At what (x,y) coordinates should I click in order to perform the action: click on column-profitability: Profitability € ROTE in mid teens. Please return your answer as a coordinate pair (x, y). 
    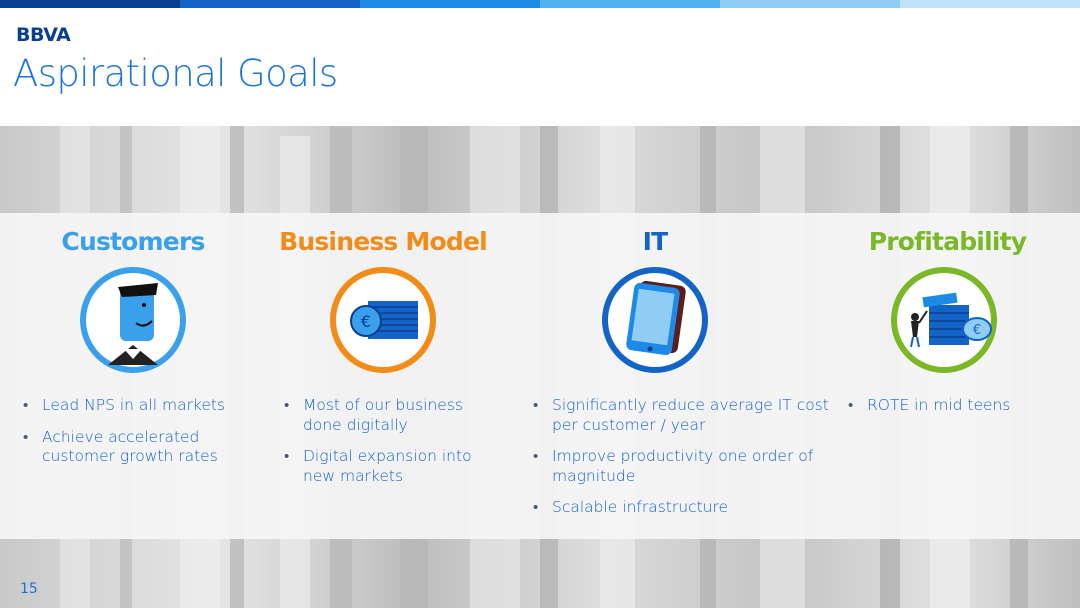
    Looking at the image, I should click on (957, 376).